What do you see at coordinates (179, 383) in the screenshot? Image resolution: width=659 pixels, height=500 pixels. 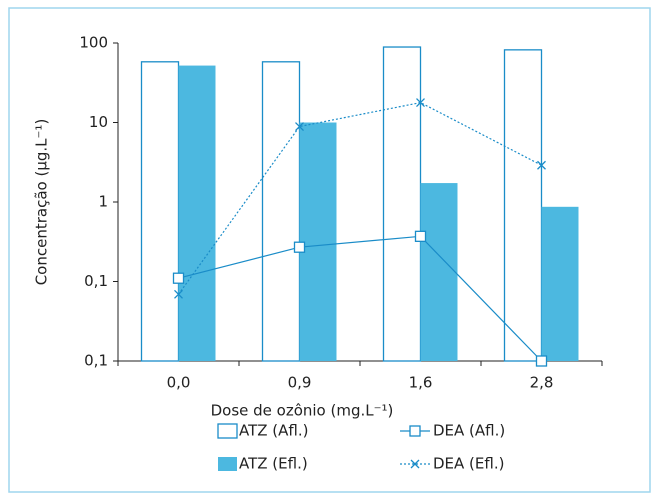 I see `x-tick-label: 0,0` at bounding box center [179, 383].